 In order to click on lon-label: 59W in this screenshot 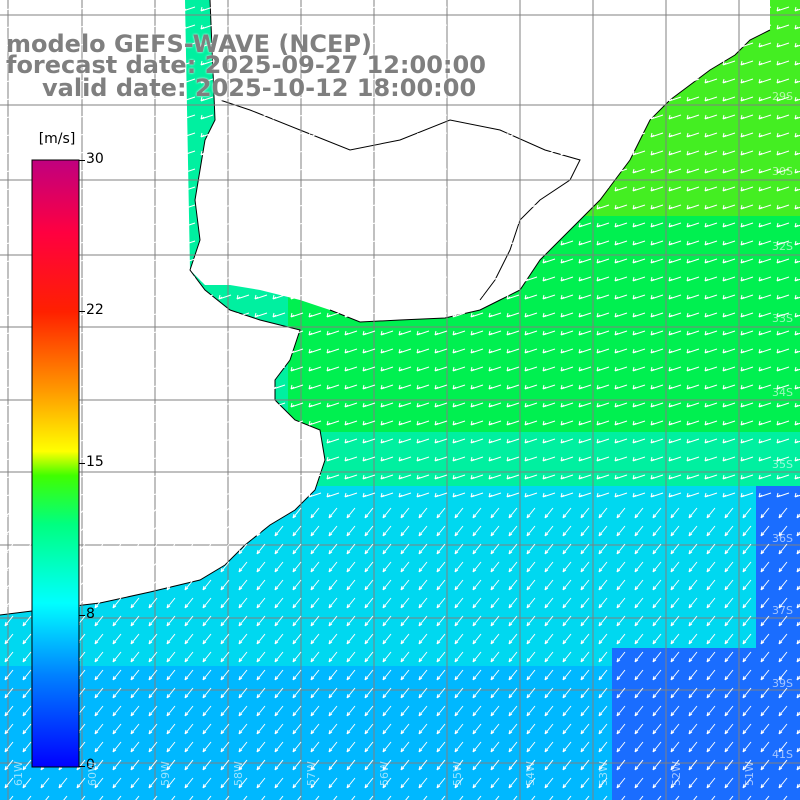, I will do `click(165, 773)`.